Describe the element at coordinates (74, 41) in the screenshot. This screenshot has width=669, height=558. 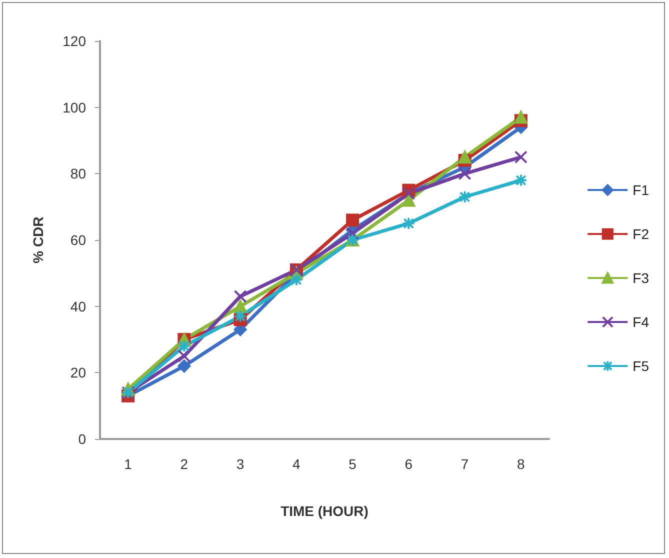
I see `y-tick-label: 120` at that location.